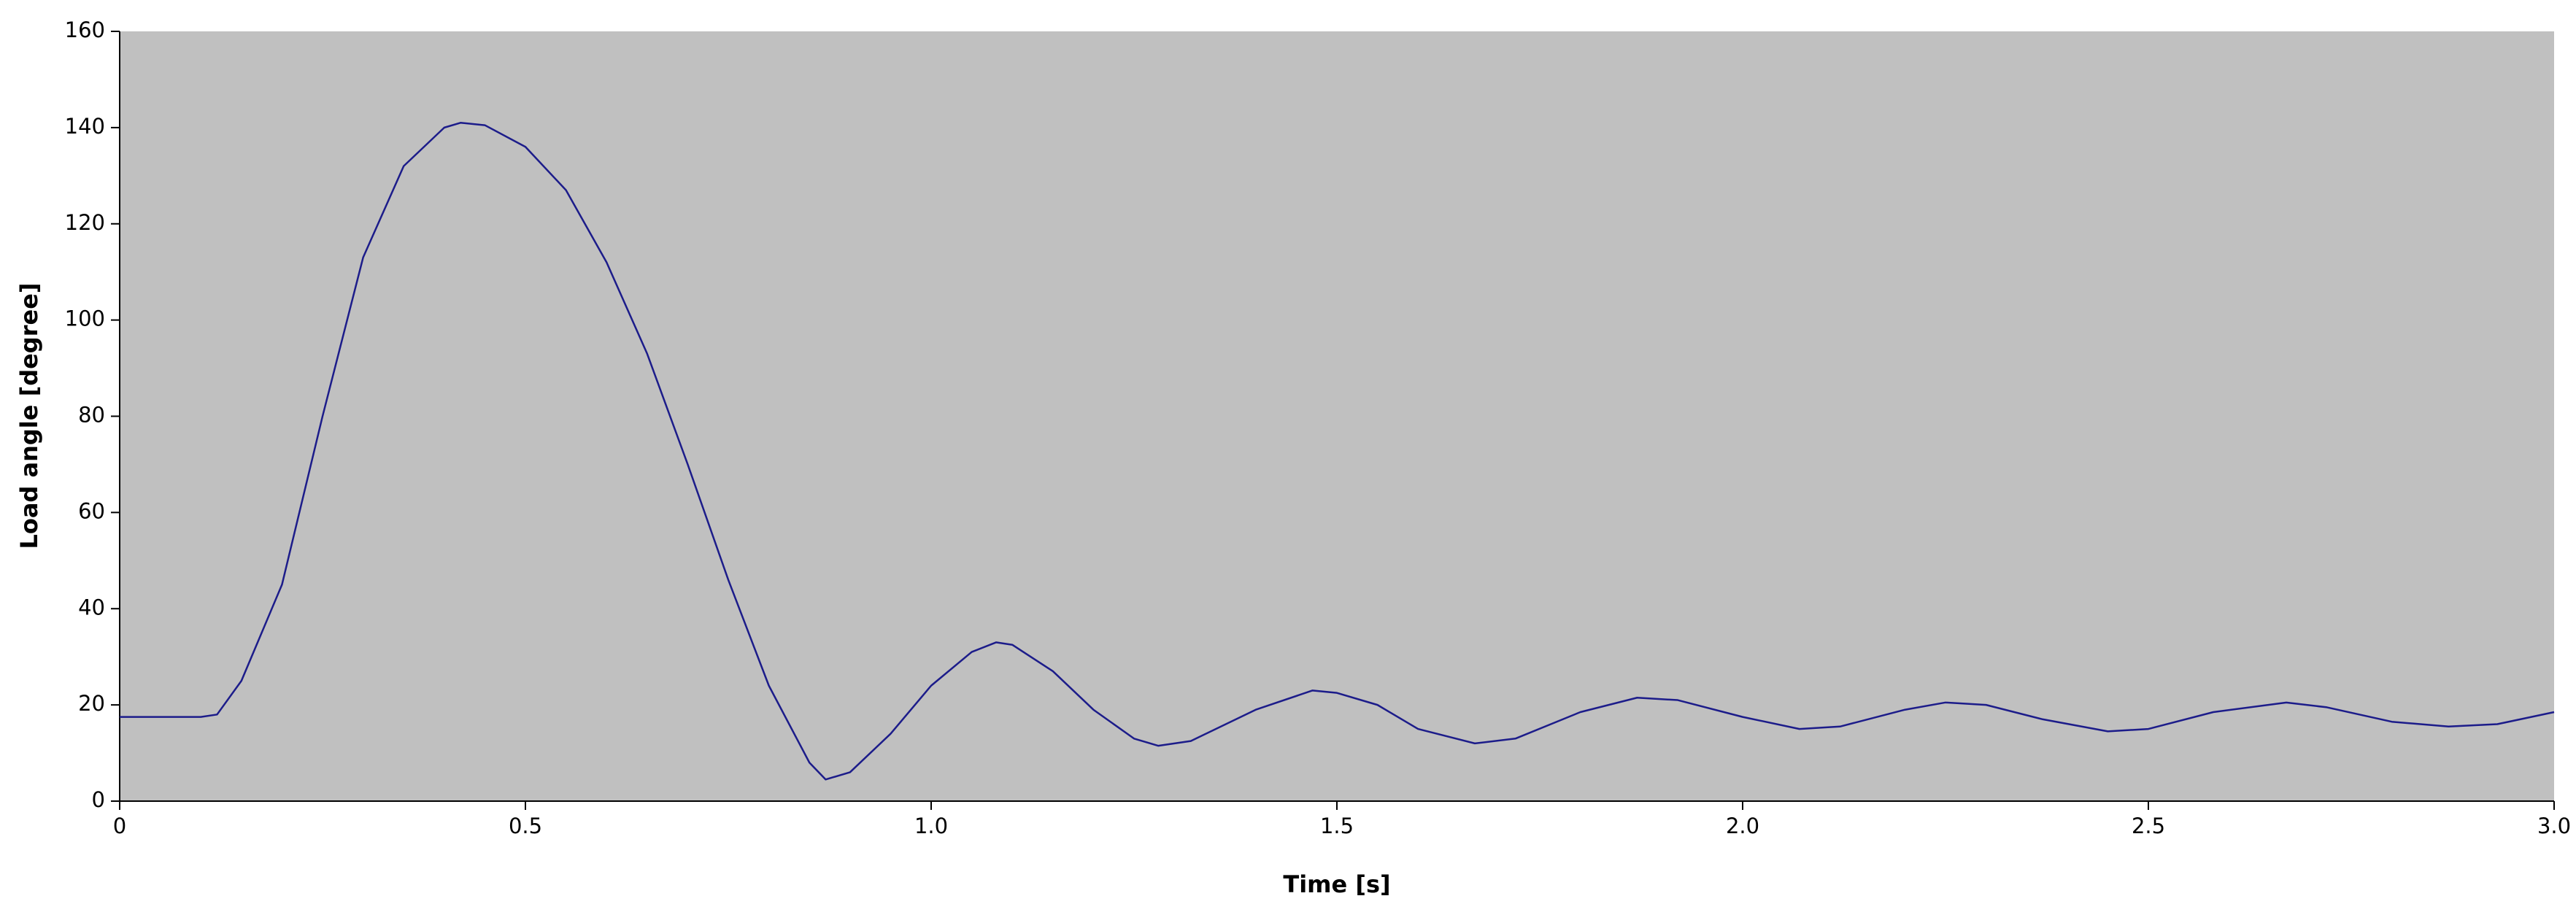  What do you see at coordinates (2554, 826) in the screenshot?
I see `x-tick-label: 3.0` at bounding box center [2554, 826].